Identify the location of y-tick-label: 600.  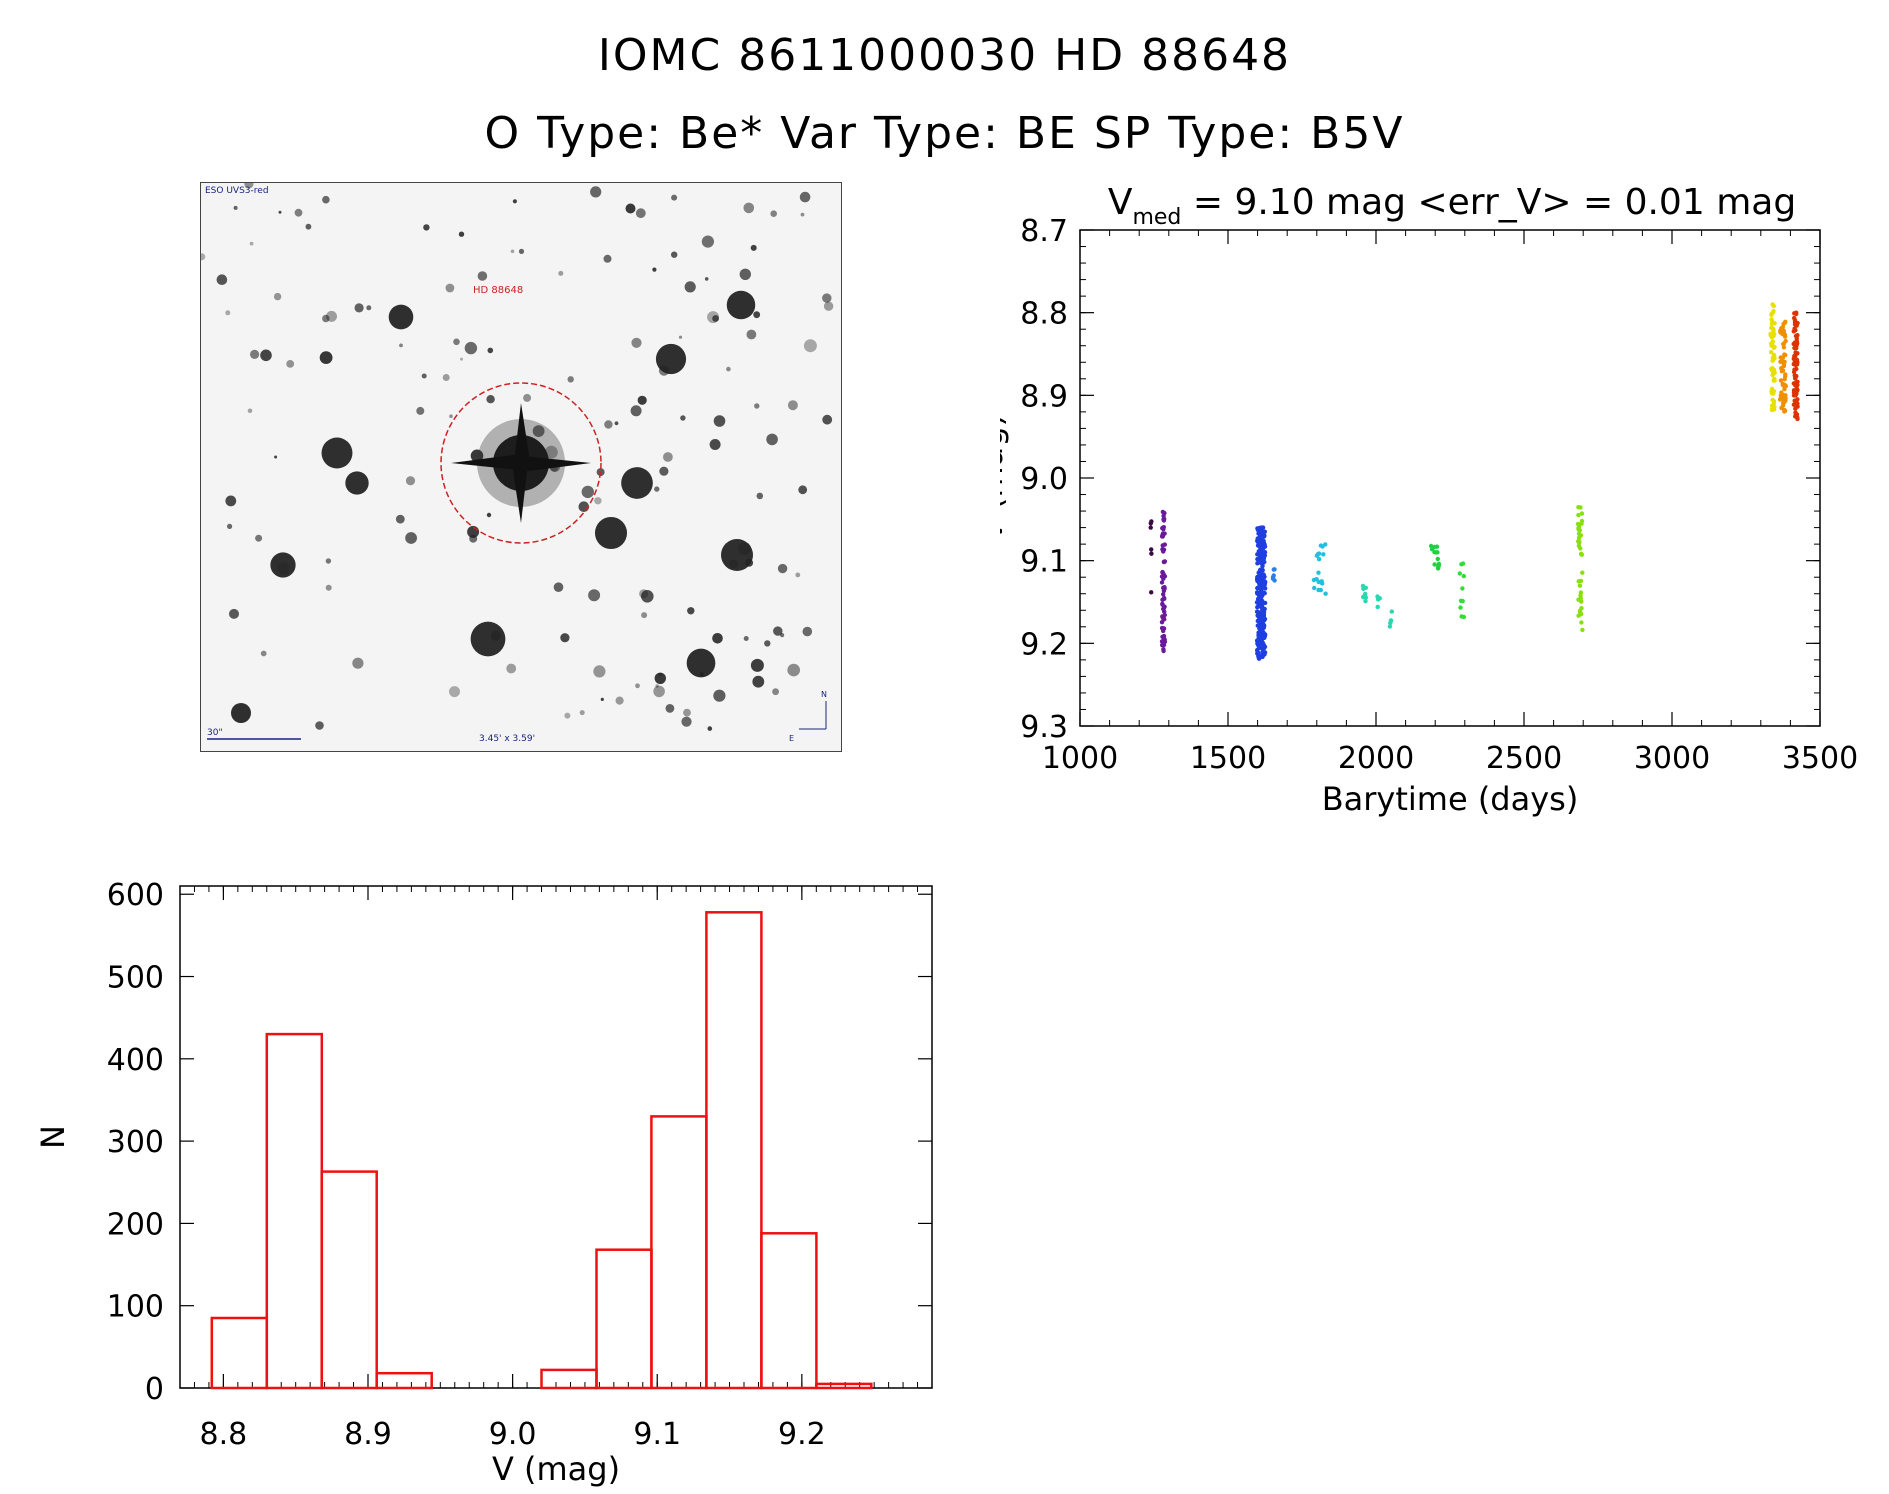
(135, 895).